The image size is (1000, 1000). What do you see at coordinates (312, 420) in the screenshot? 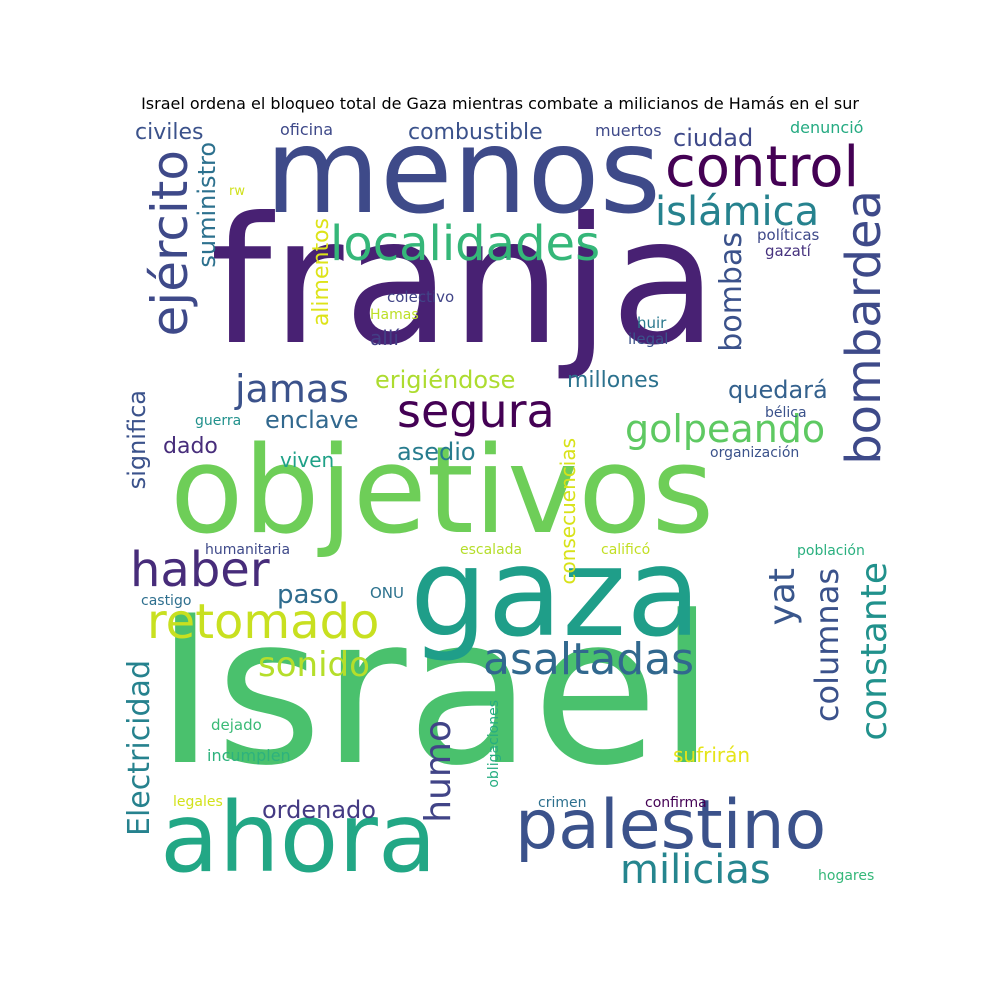
I see `word-enclave: enclave` at bounding box center [312, 420].